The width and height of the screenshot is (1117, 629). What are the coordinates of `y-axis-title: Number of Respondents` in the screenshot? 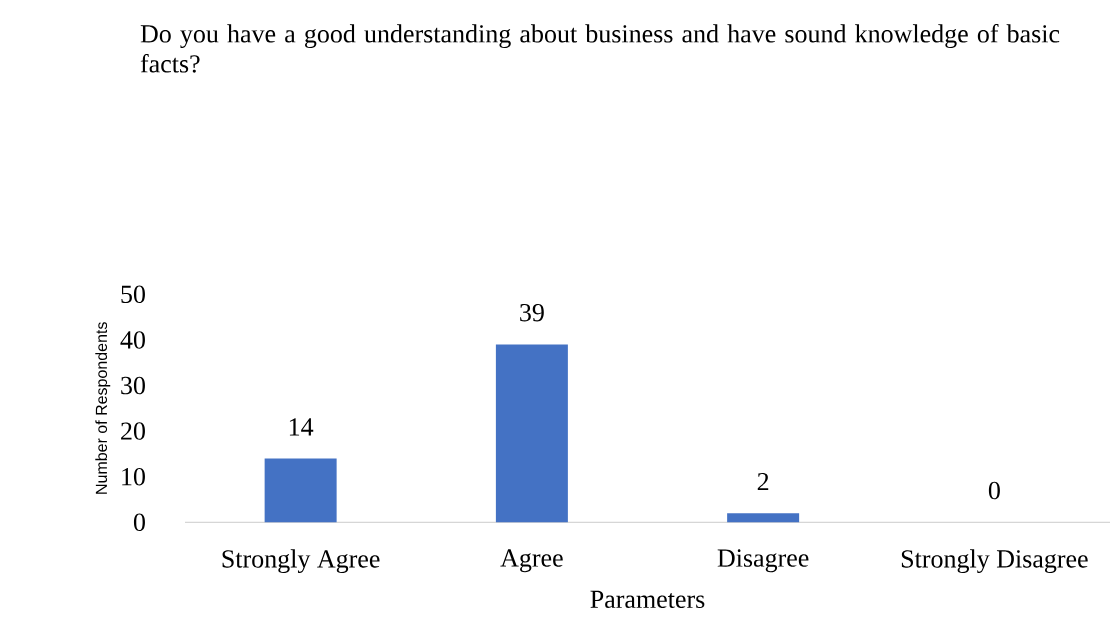 It's located at (103, 408).